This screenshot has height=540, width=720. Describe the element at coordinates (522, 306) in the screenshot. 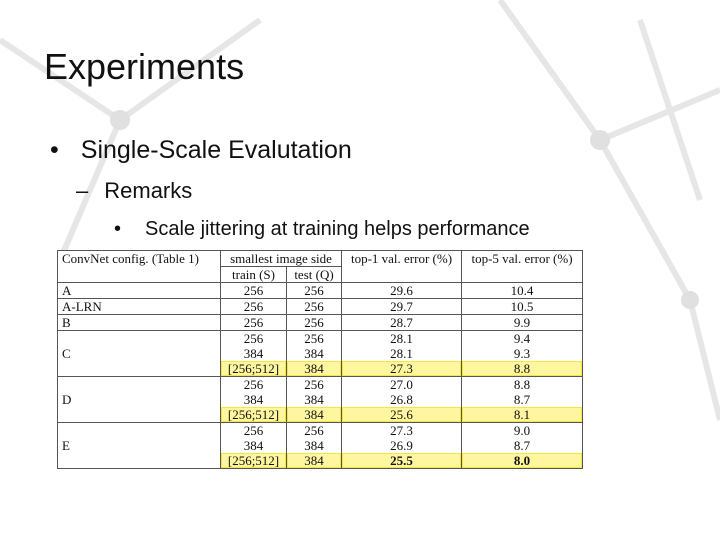

I see `data-cell: 10.5` at that location.